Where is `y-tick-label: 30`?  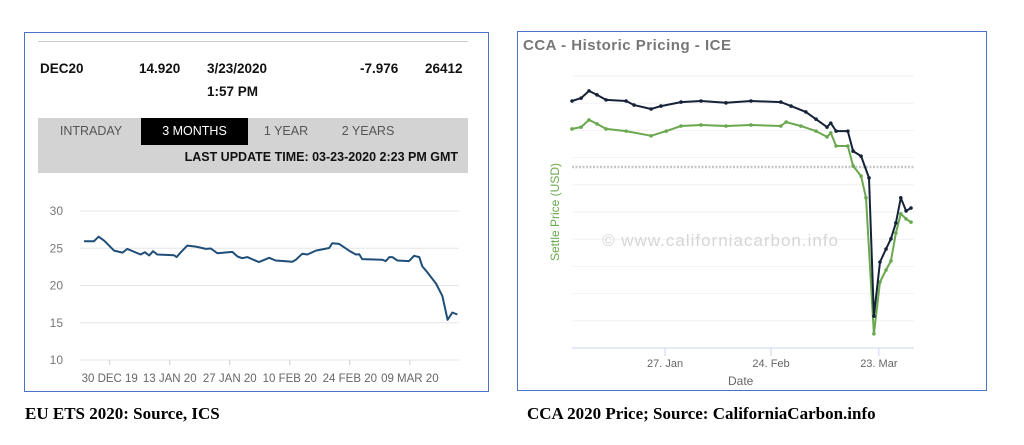
y-tick-label: 30 is located at coordinates (57, 211).